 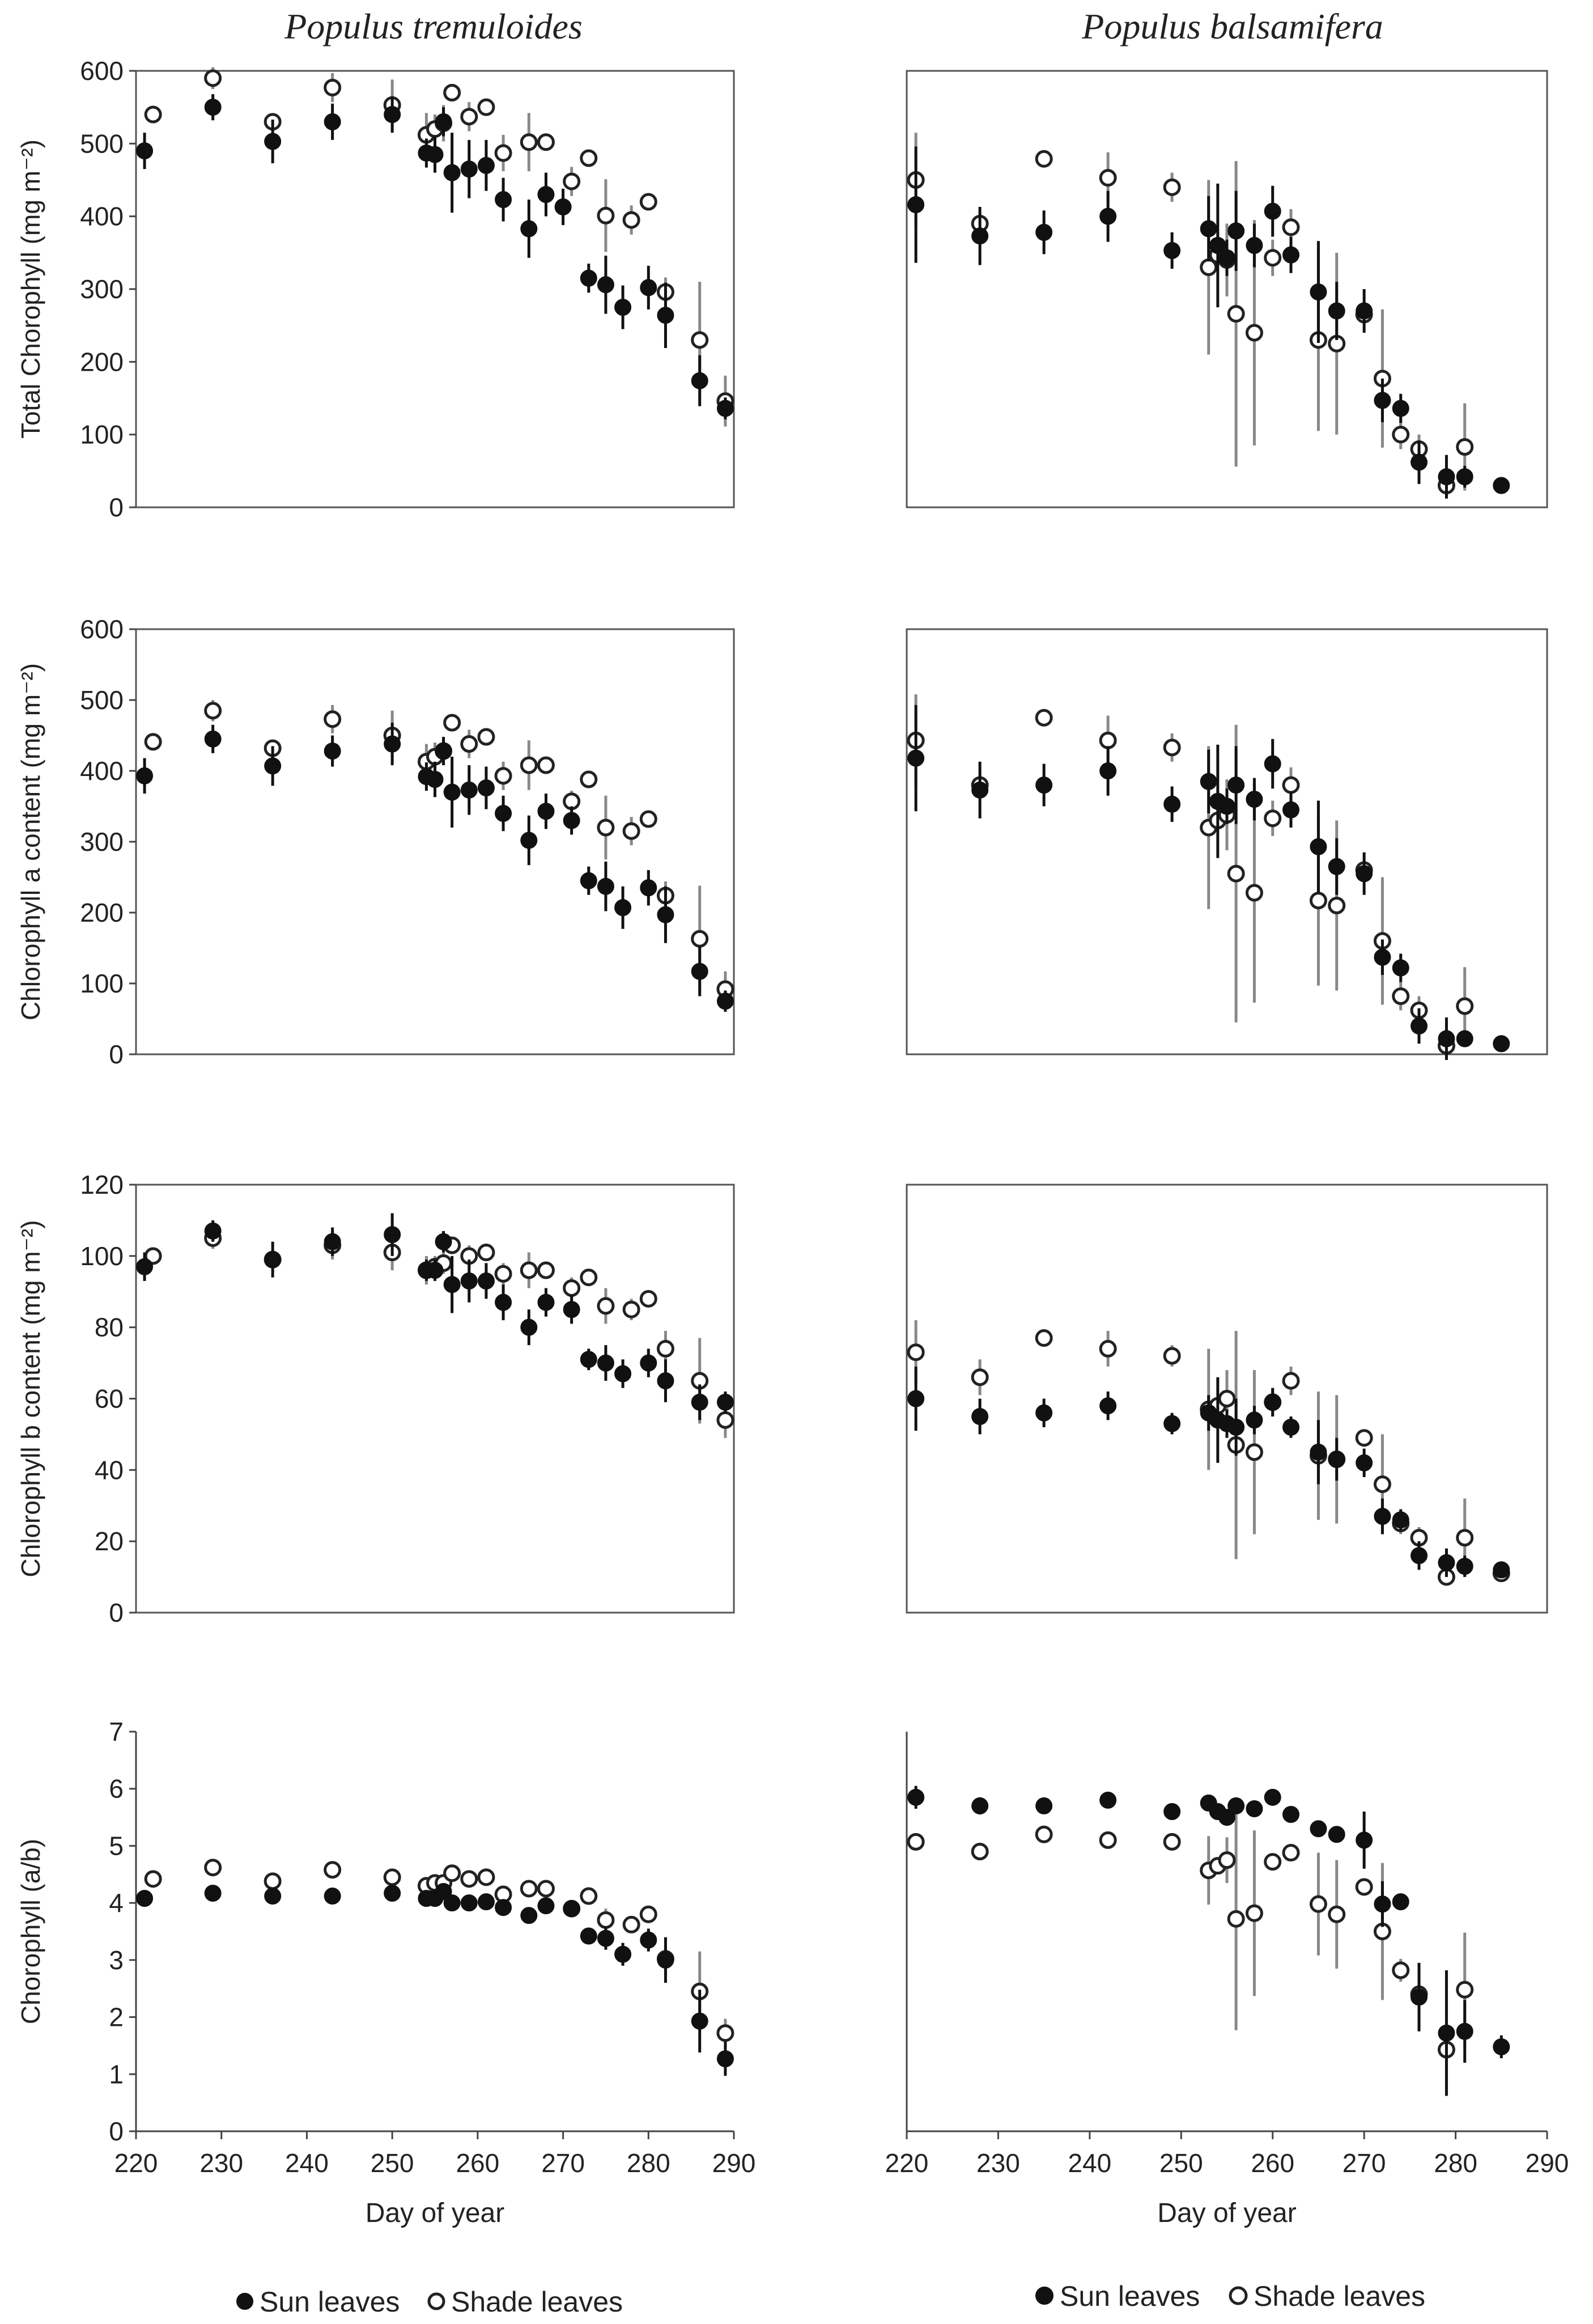 I want to click on x-tick-label: 290, so click(x=734, y=2163).